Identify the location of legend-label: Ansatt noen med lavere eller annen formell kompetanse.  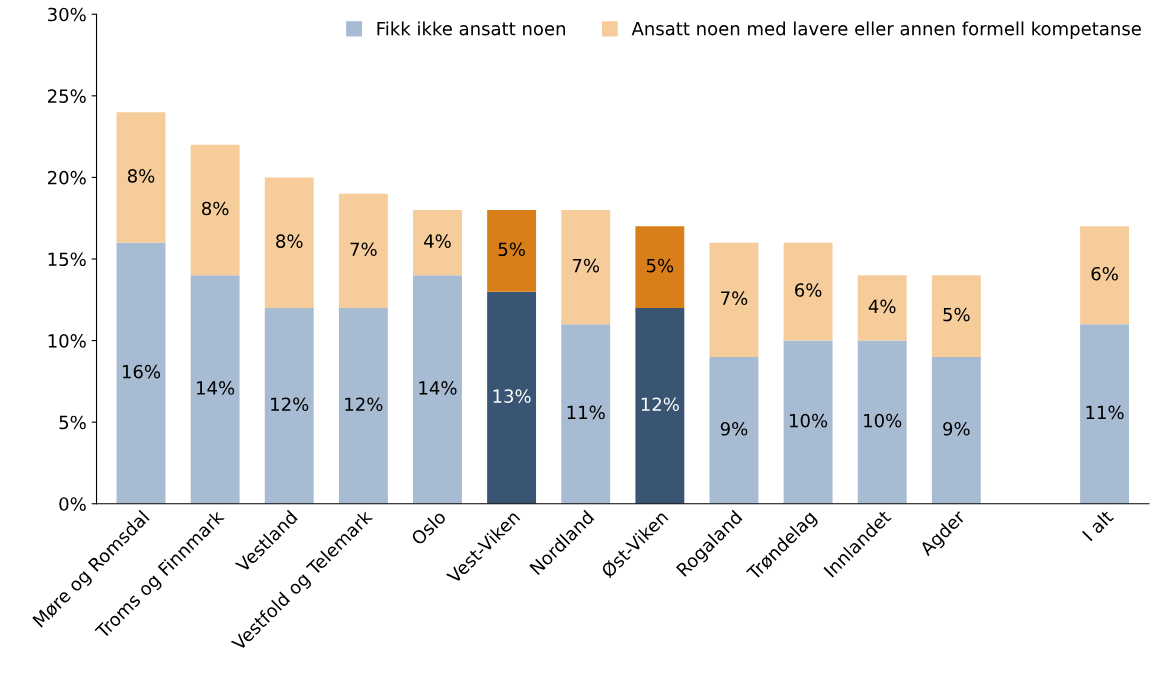
(886, 30).